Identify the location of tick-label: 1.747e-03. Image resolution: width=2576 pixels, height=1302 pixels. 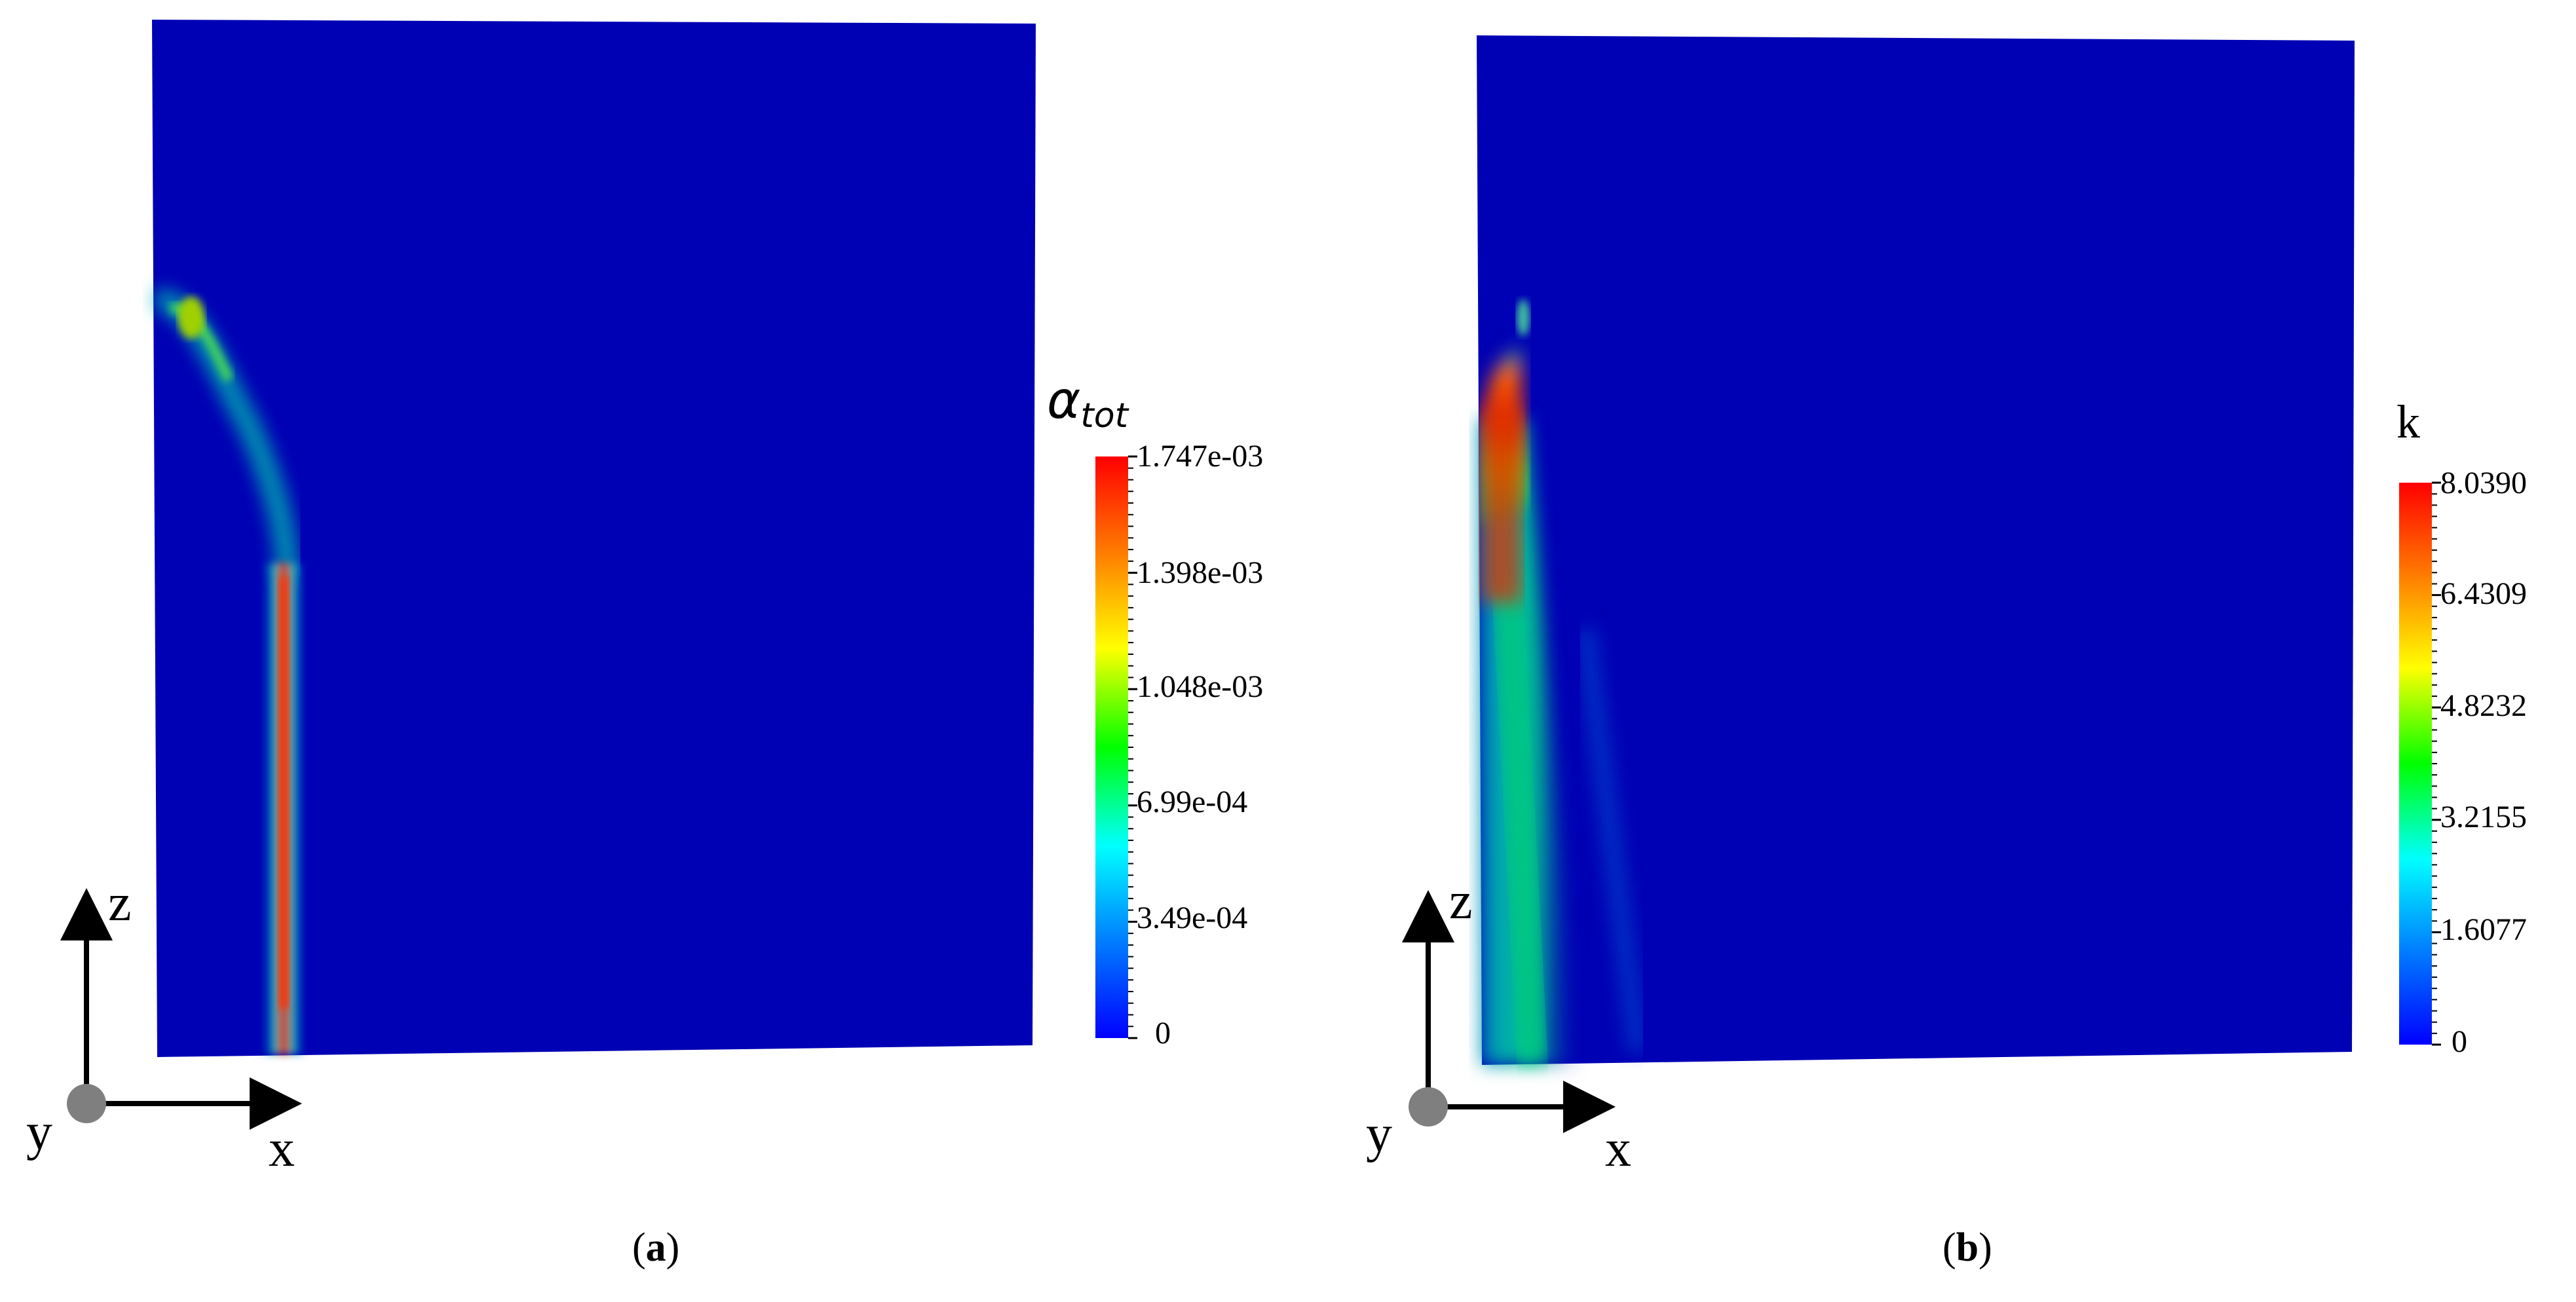
(1200, 456).